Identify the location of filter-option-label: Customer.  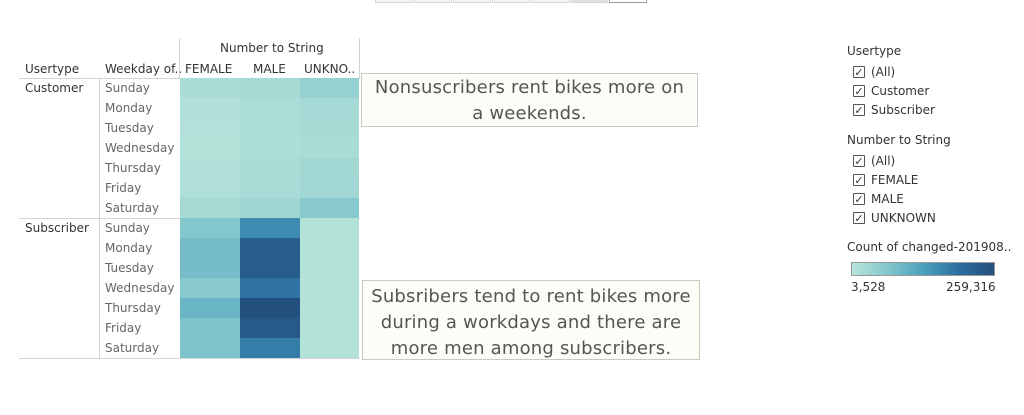
(900, 91).